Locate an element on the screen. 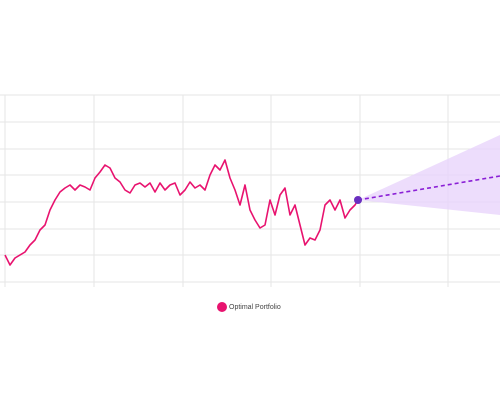 The width and height of the screenshot is (500, 400). legend-label: Optimal Portfolio is located at coordinates (255, 307).